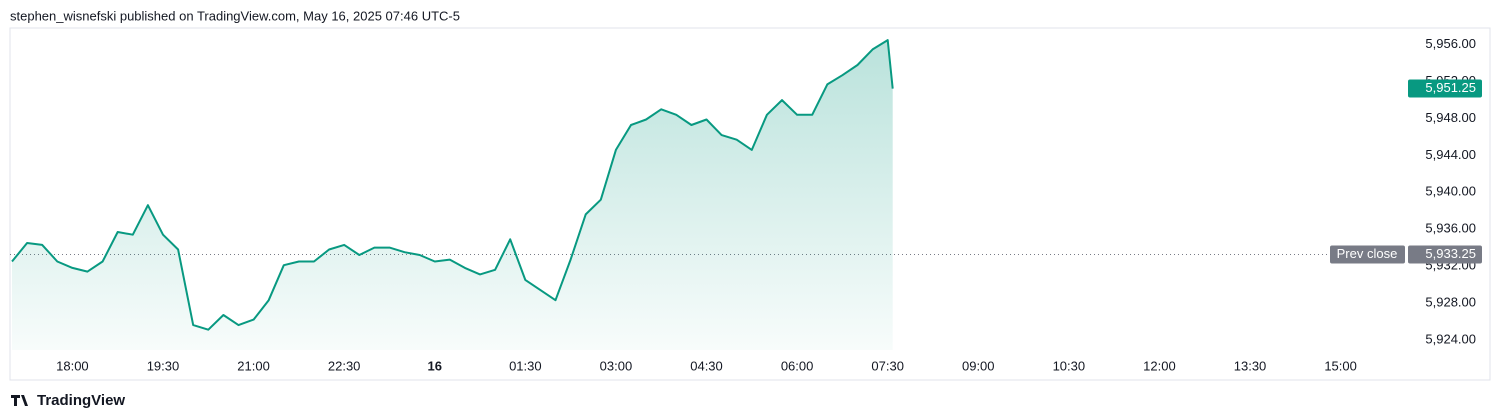 The height and width of the screenshot is (420, 1500). Describe the element at coordinates (797, 365) in the screenshot. I see `x-tick-label: 06:00` at that location.